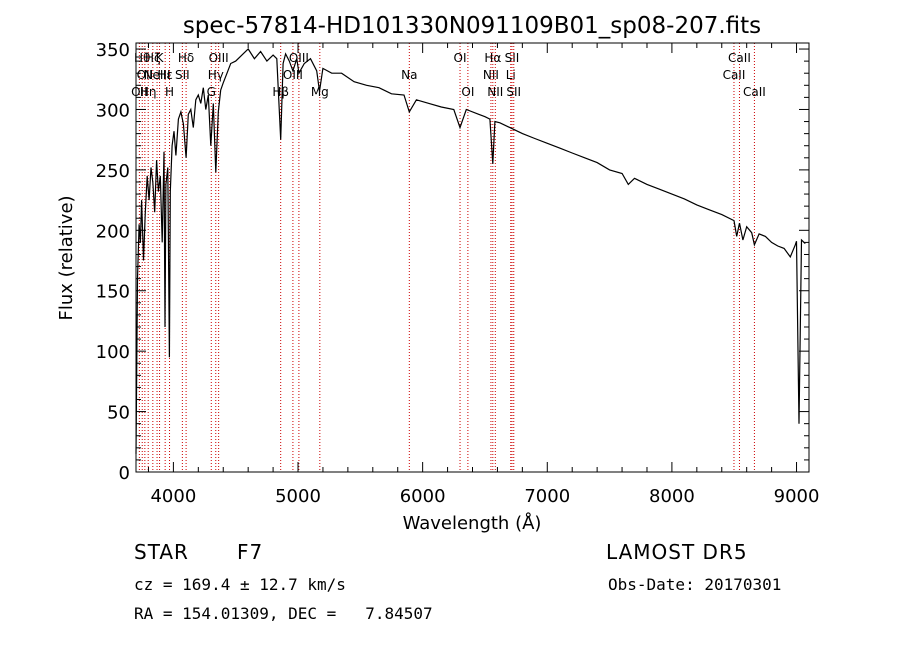 The height and width of the screenshot is (649, 900). Describe the element at coordinates (169, 92) in the screenshot. I see `marker-label-8: H` at that location.